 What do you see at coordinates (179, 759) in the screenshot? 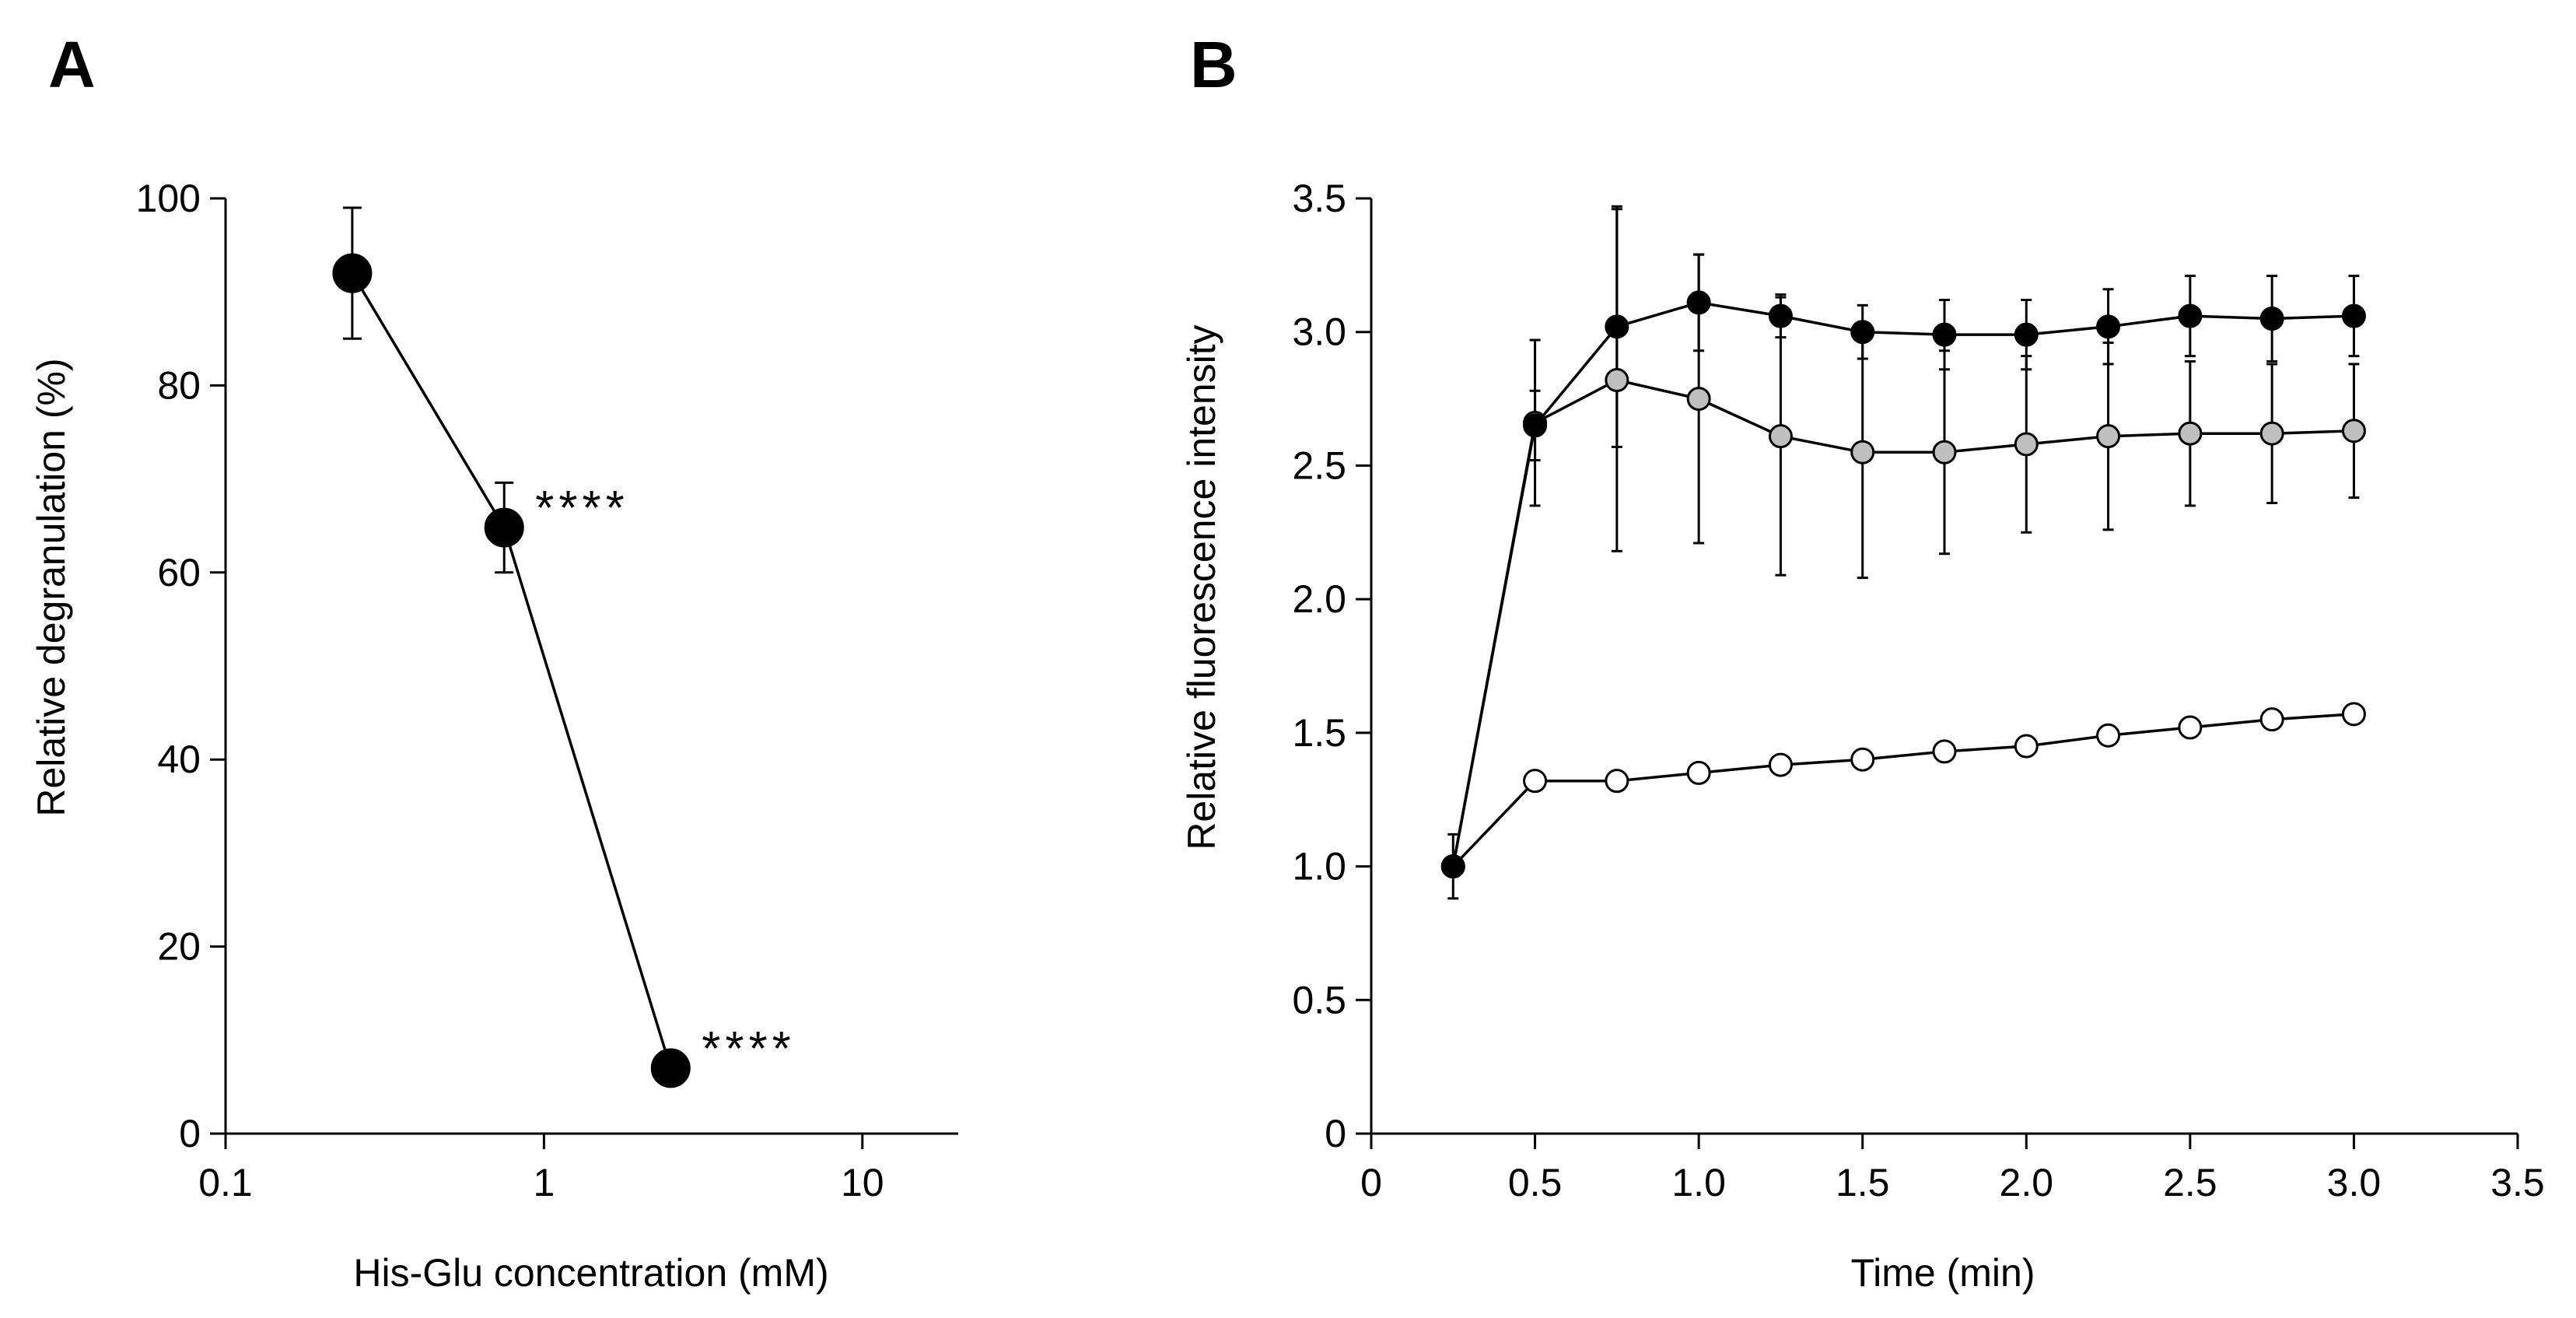
I see `panel-a-y-tick-label: 40` at bounding box center [179, 759].